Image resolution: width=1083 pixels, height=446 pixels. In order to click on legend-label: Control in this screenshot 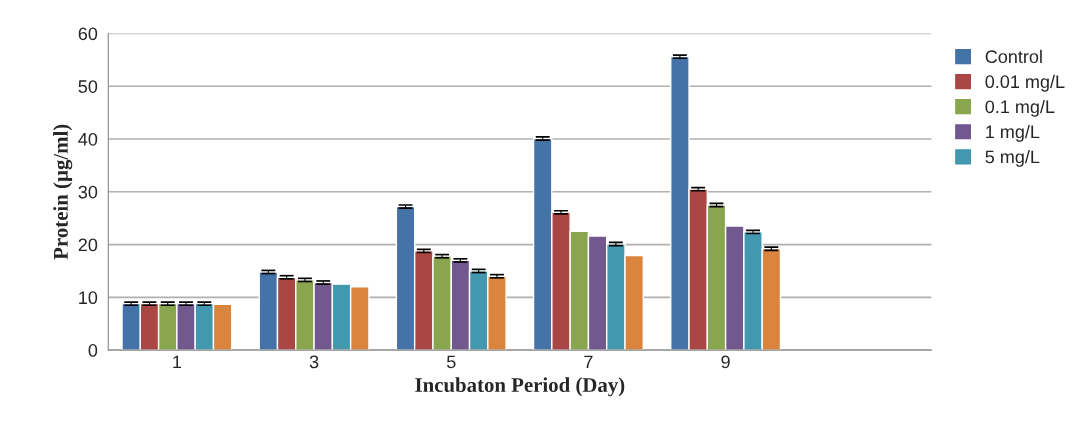, I will do `click(1013, 56)`.